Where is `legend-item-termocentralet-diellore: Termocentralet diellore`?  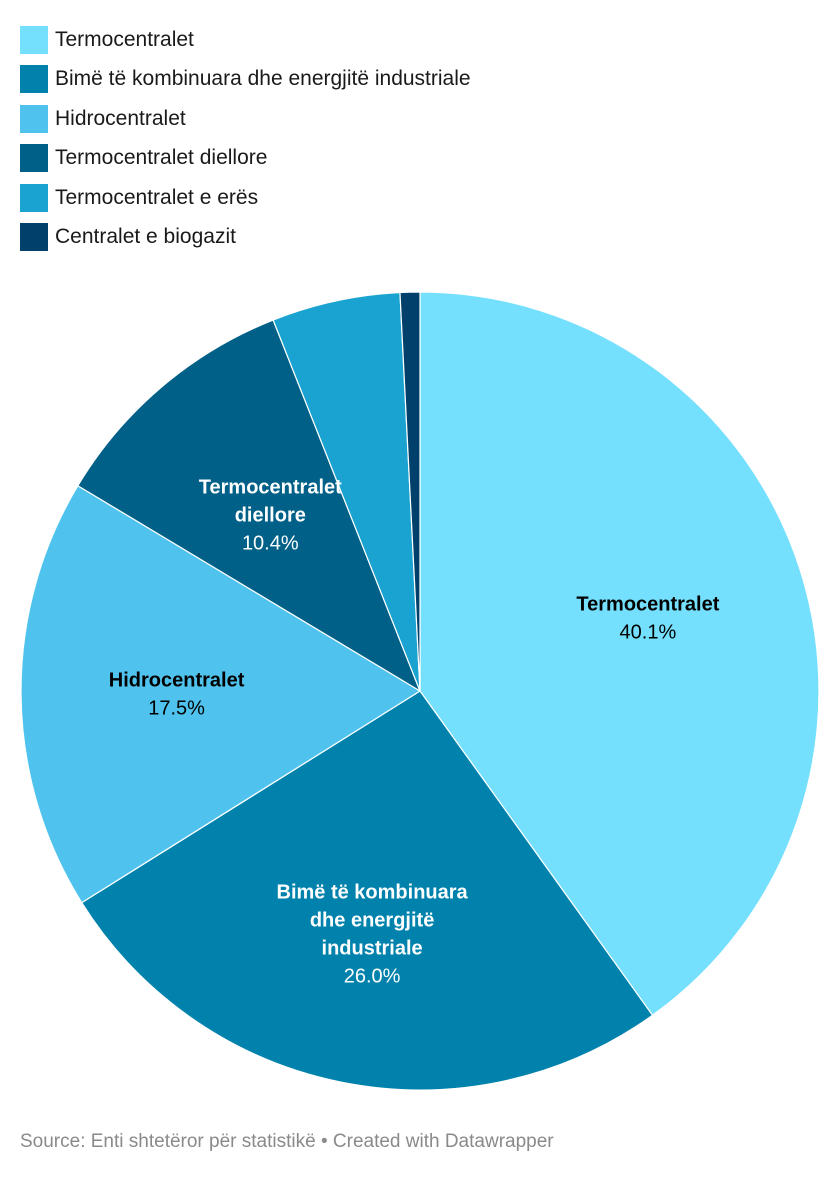 legend-item-termocentralet-diellore: Termocentralet diellore is located at coordinates (245, 159).